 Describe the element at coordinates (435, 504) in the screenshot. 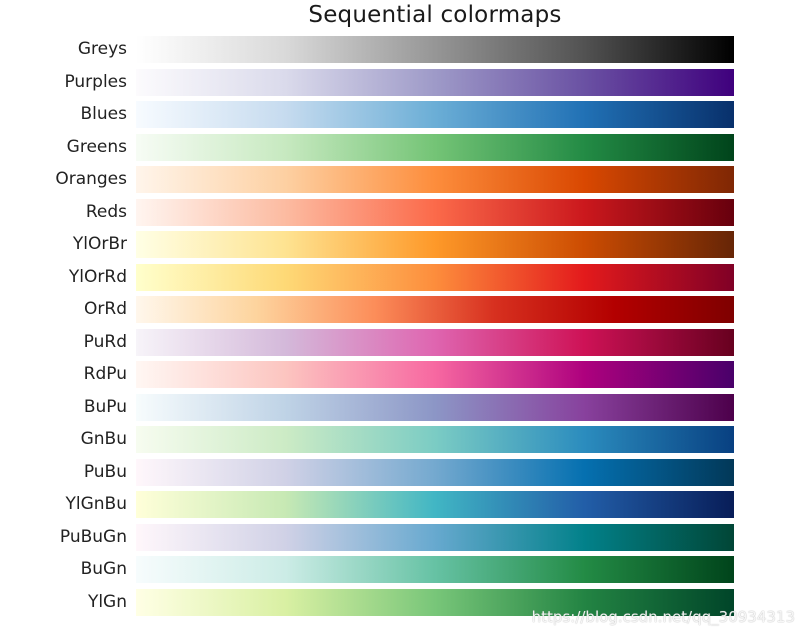

I see `colormap-bar-ylgnbu` at that location.